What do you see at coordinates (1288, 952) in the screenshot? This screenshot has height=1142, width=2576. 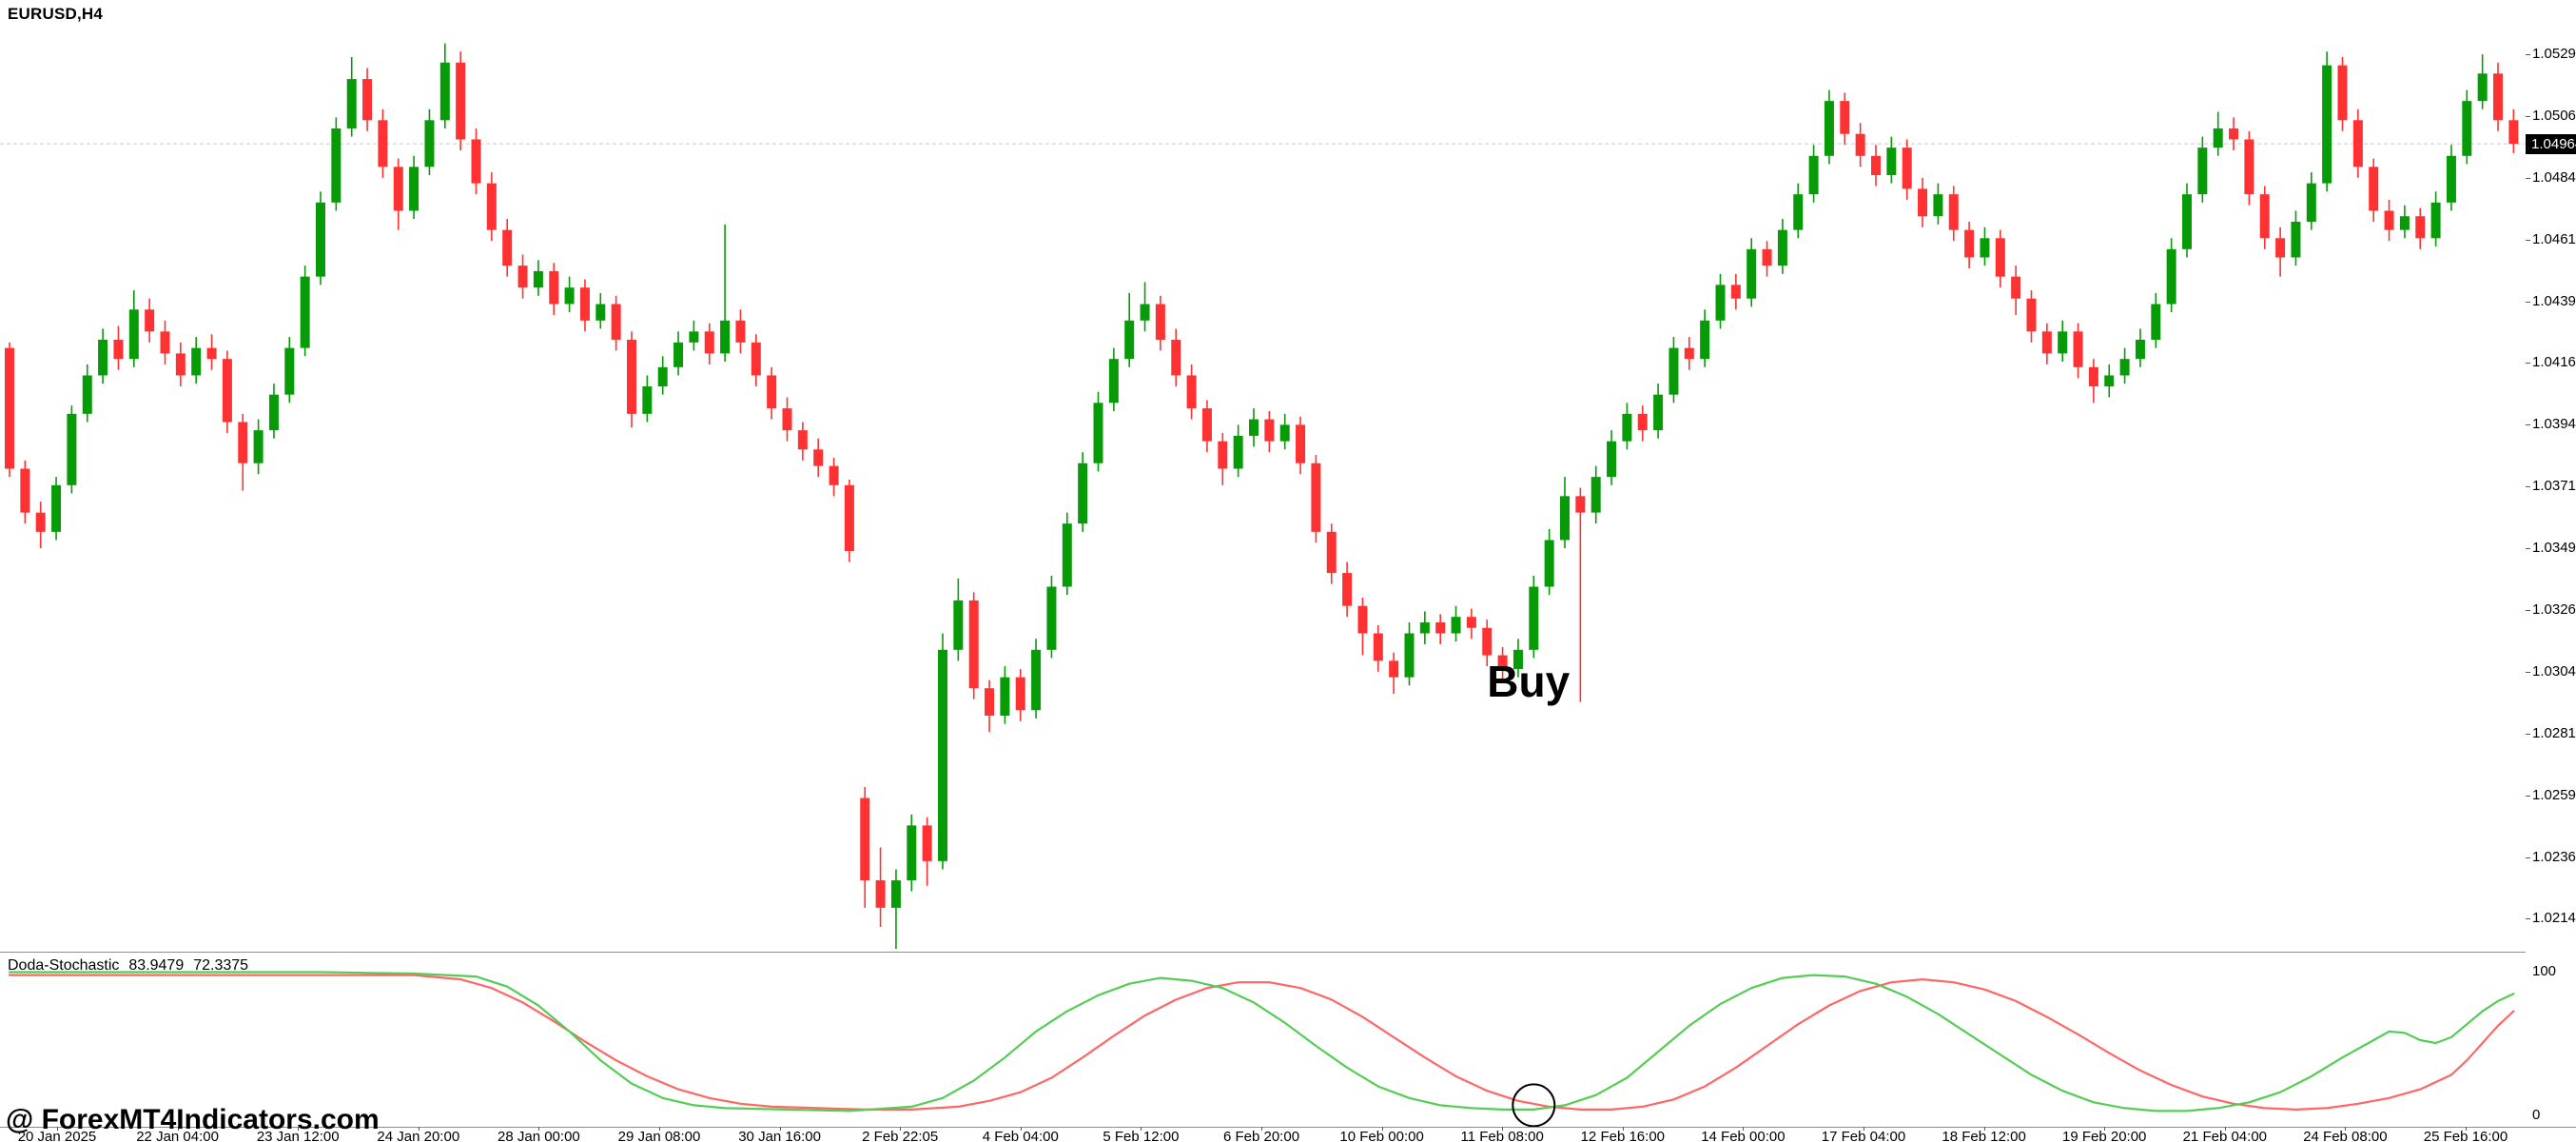 I see `chart-indicator-separator` at bounding box center [1288, 952].